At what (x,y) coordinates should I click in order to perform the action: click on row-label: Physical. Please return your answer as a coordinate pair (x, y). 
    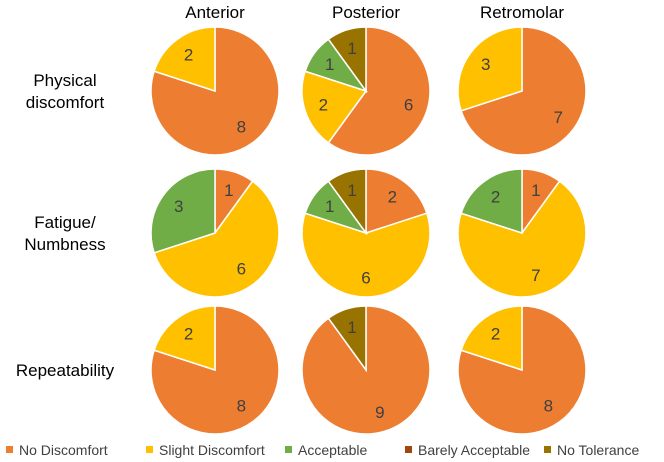
    Looking at the image, I should click on (64, 80).